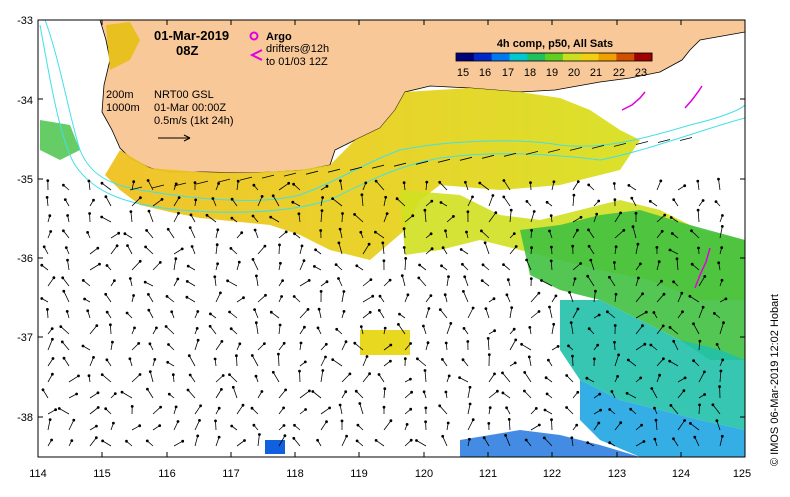 The width and height of the screenshot is (790, 497). Describe the element at coordinates (295, 474) in the screenshot. I see `lon-tick: 118` at that location.